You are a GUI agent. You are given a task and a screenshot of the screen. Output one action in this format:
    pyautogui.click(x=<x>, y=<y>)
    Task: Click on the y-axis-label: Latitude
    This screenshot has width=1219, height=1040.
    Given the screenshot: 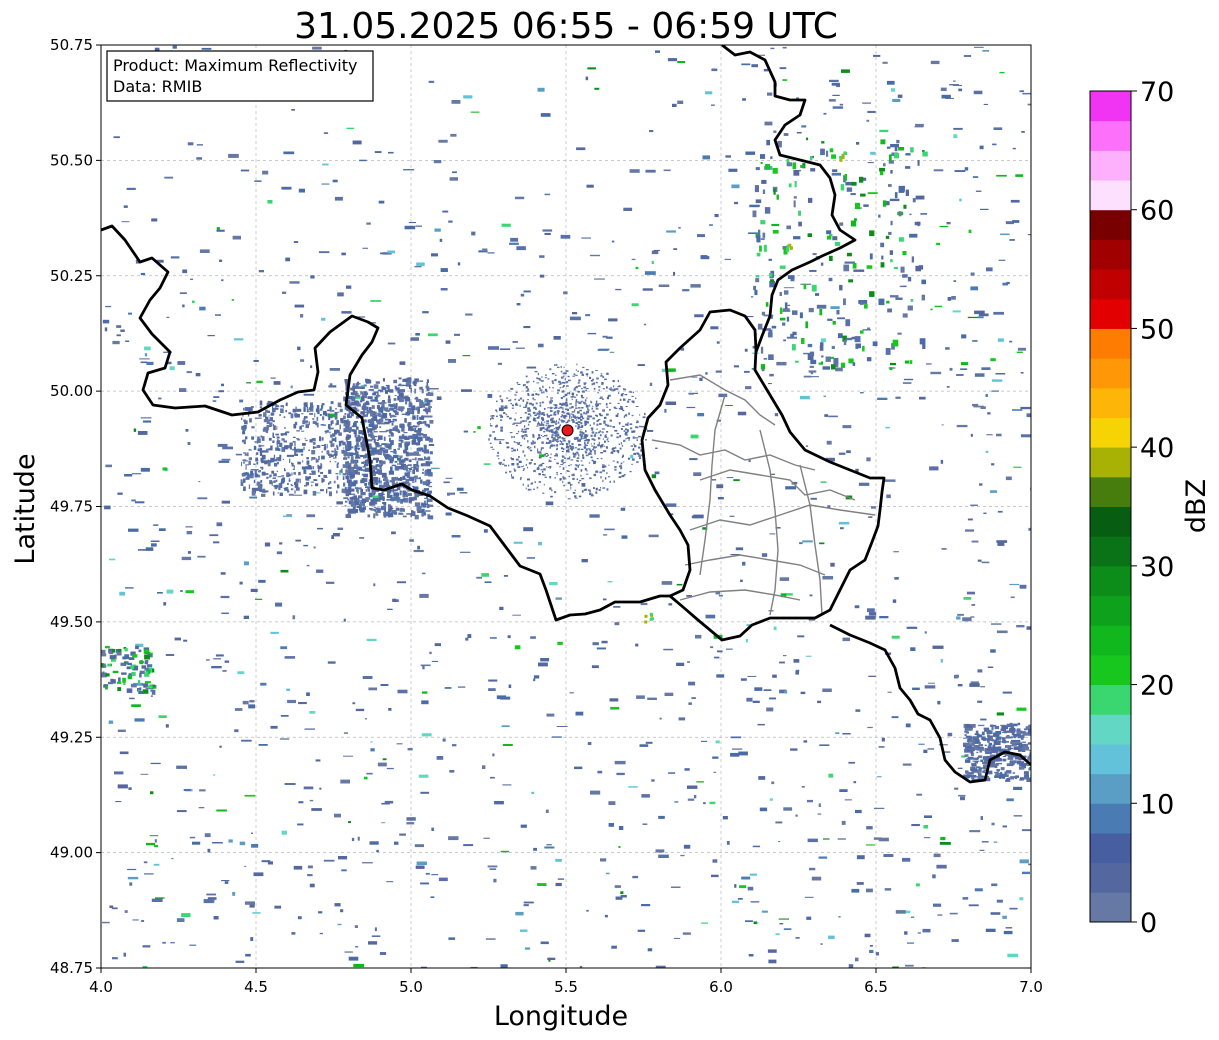 What is the action you would take?
    pyautogui.click(x=25, y=508)
    